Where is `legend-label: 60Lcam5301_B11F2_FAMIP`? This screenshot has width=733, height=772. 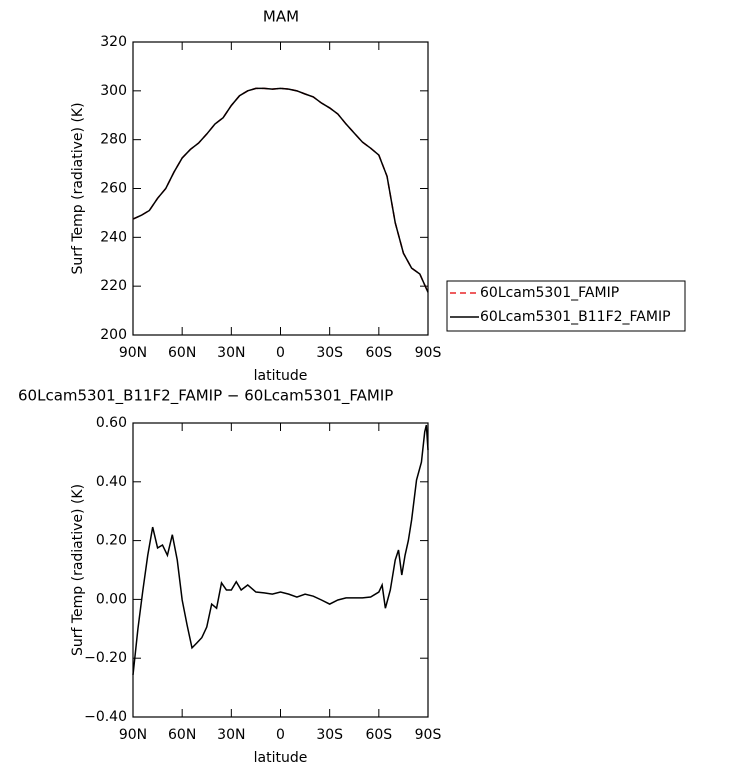
legend-label: 60Lcam5301_B11F2_FAMIP is located at coordinates (575, 317).